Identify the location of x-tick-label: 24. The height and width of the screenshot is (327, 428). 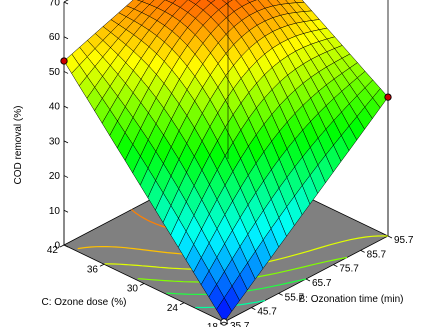
(173, 308).